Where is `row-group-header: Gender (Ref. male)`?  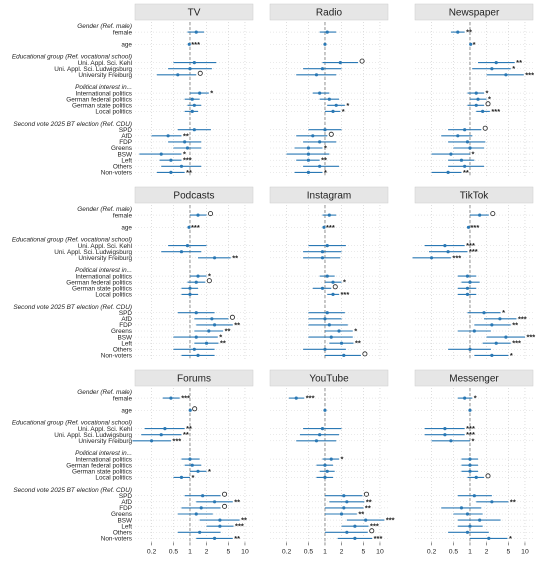
row-group-header: Gender (Ref. male) is located at coordinates (104, 26).